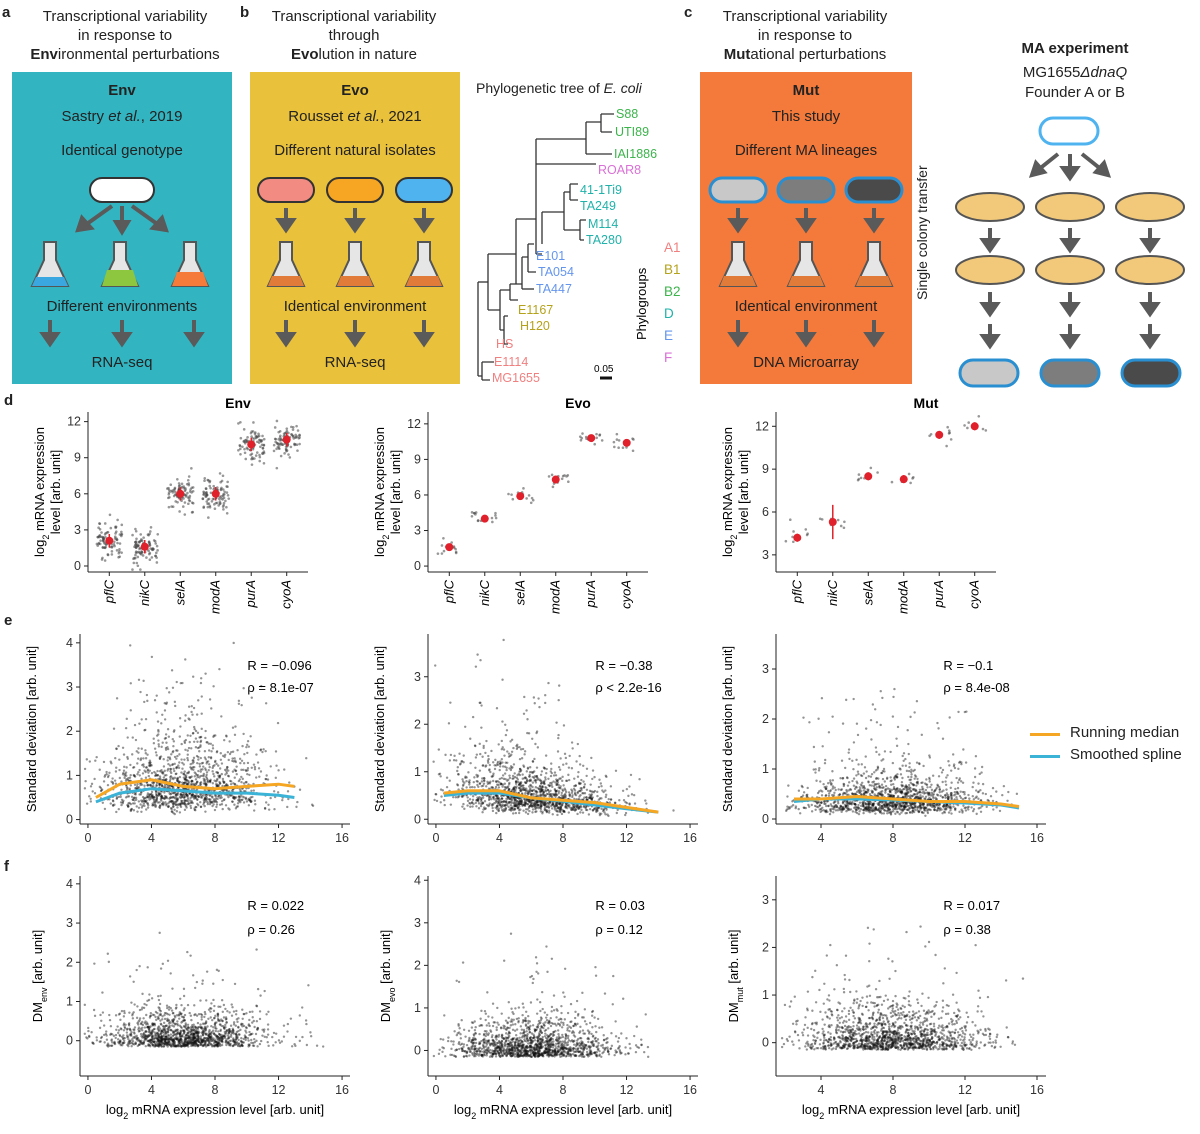 This screenshot has width=1200, height=1134. Describe the element at coordinates (417, 531) in the screenshot. I see `y-tick-label: 3` at that location.